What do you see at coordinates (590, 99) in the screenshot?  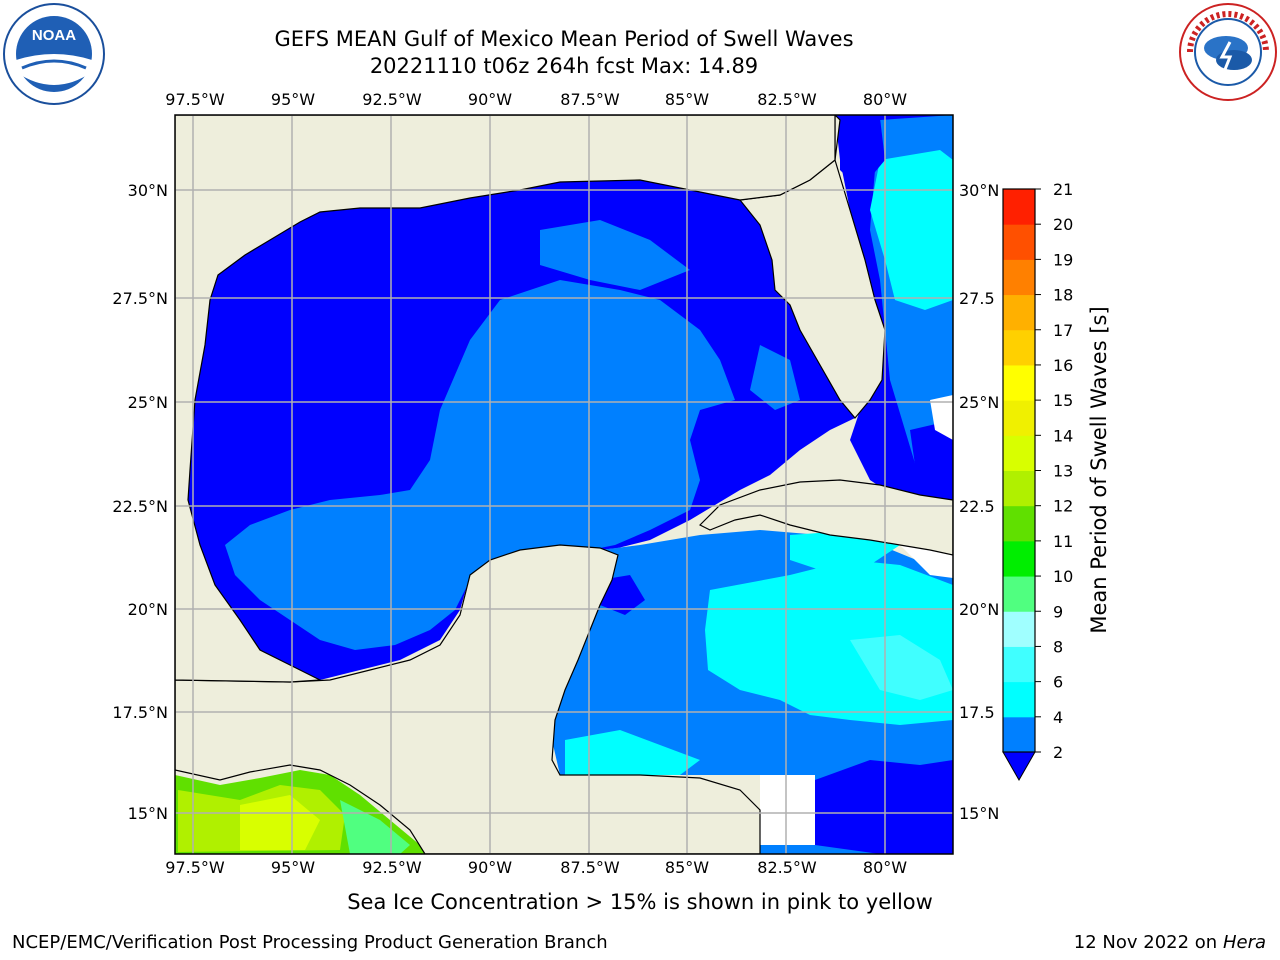 I see `lon-label-top: 87.5°W` at bounding box center [590, 99].